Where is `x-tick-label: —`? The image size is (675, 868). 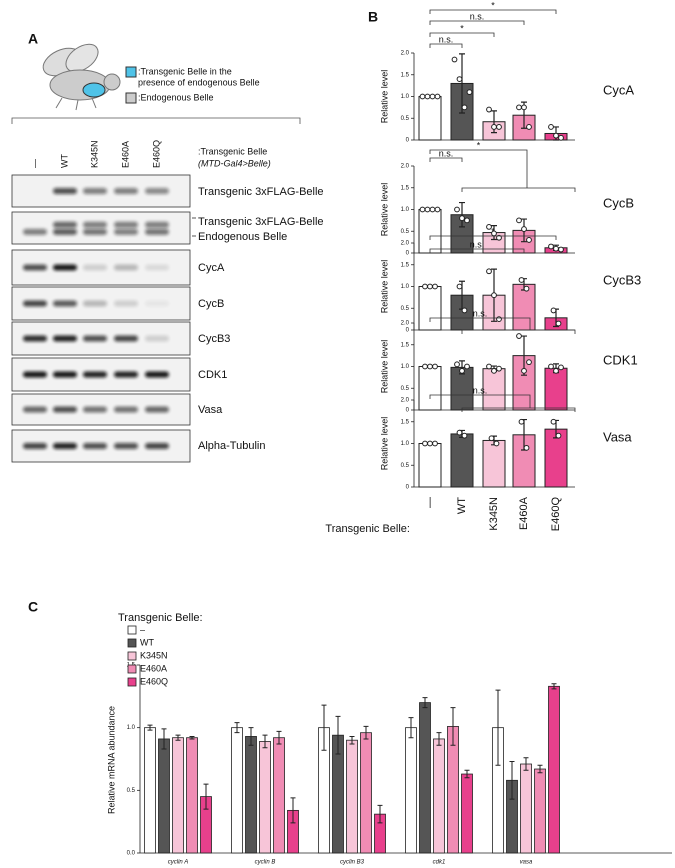 x-tick-label: — is located at coordinates (430, 502).